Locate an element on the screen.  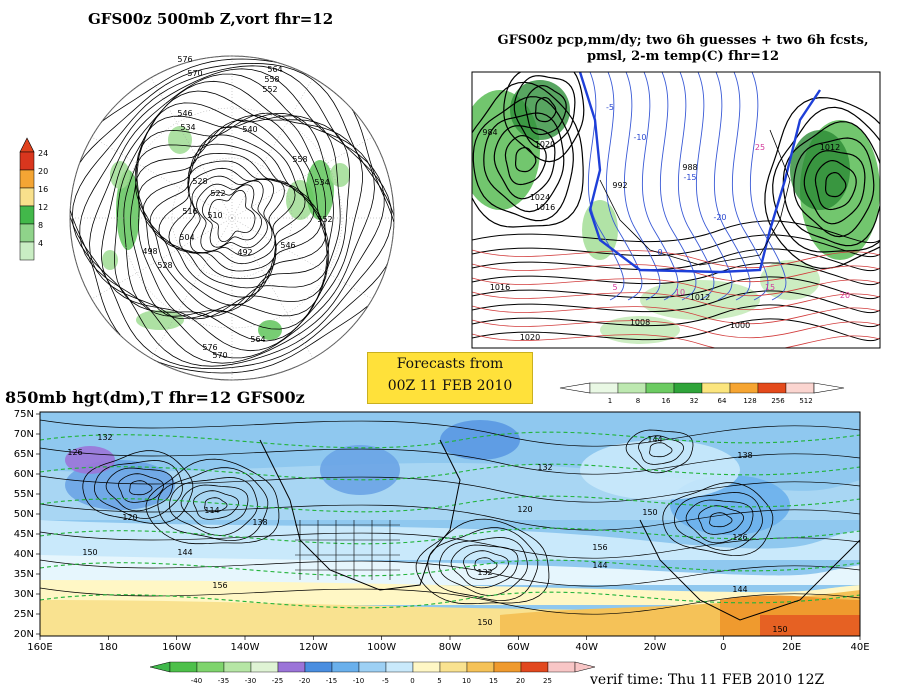
isobar-label: 1012 is located at coordinates (830, 147).